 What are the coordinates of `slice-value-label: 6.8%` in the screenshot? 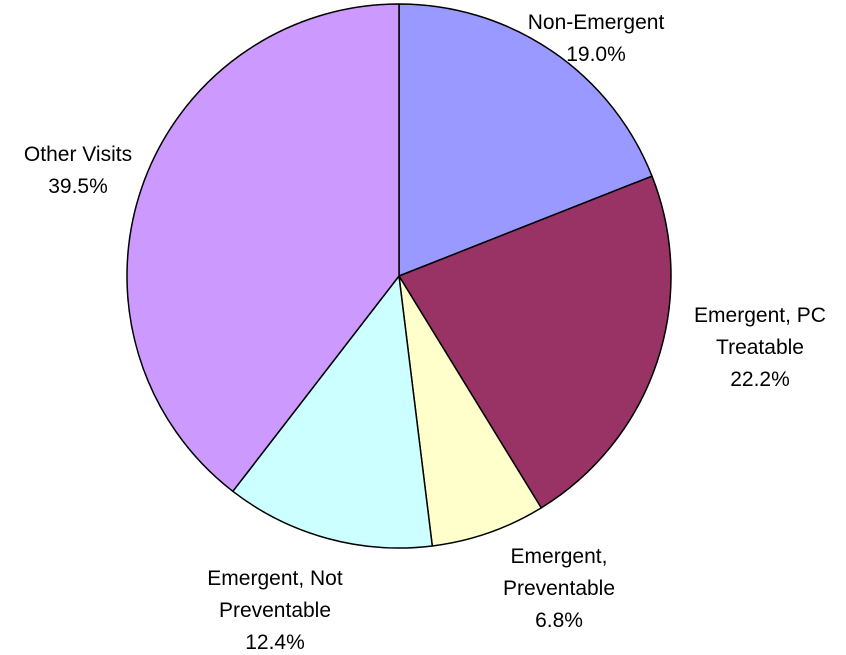 It's located at (559, 620).